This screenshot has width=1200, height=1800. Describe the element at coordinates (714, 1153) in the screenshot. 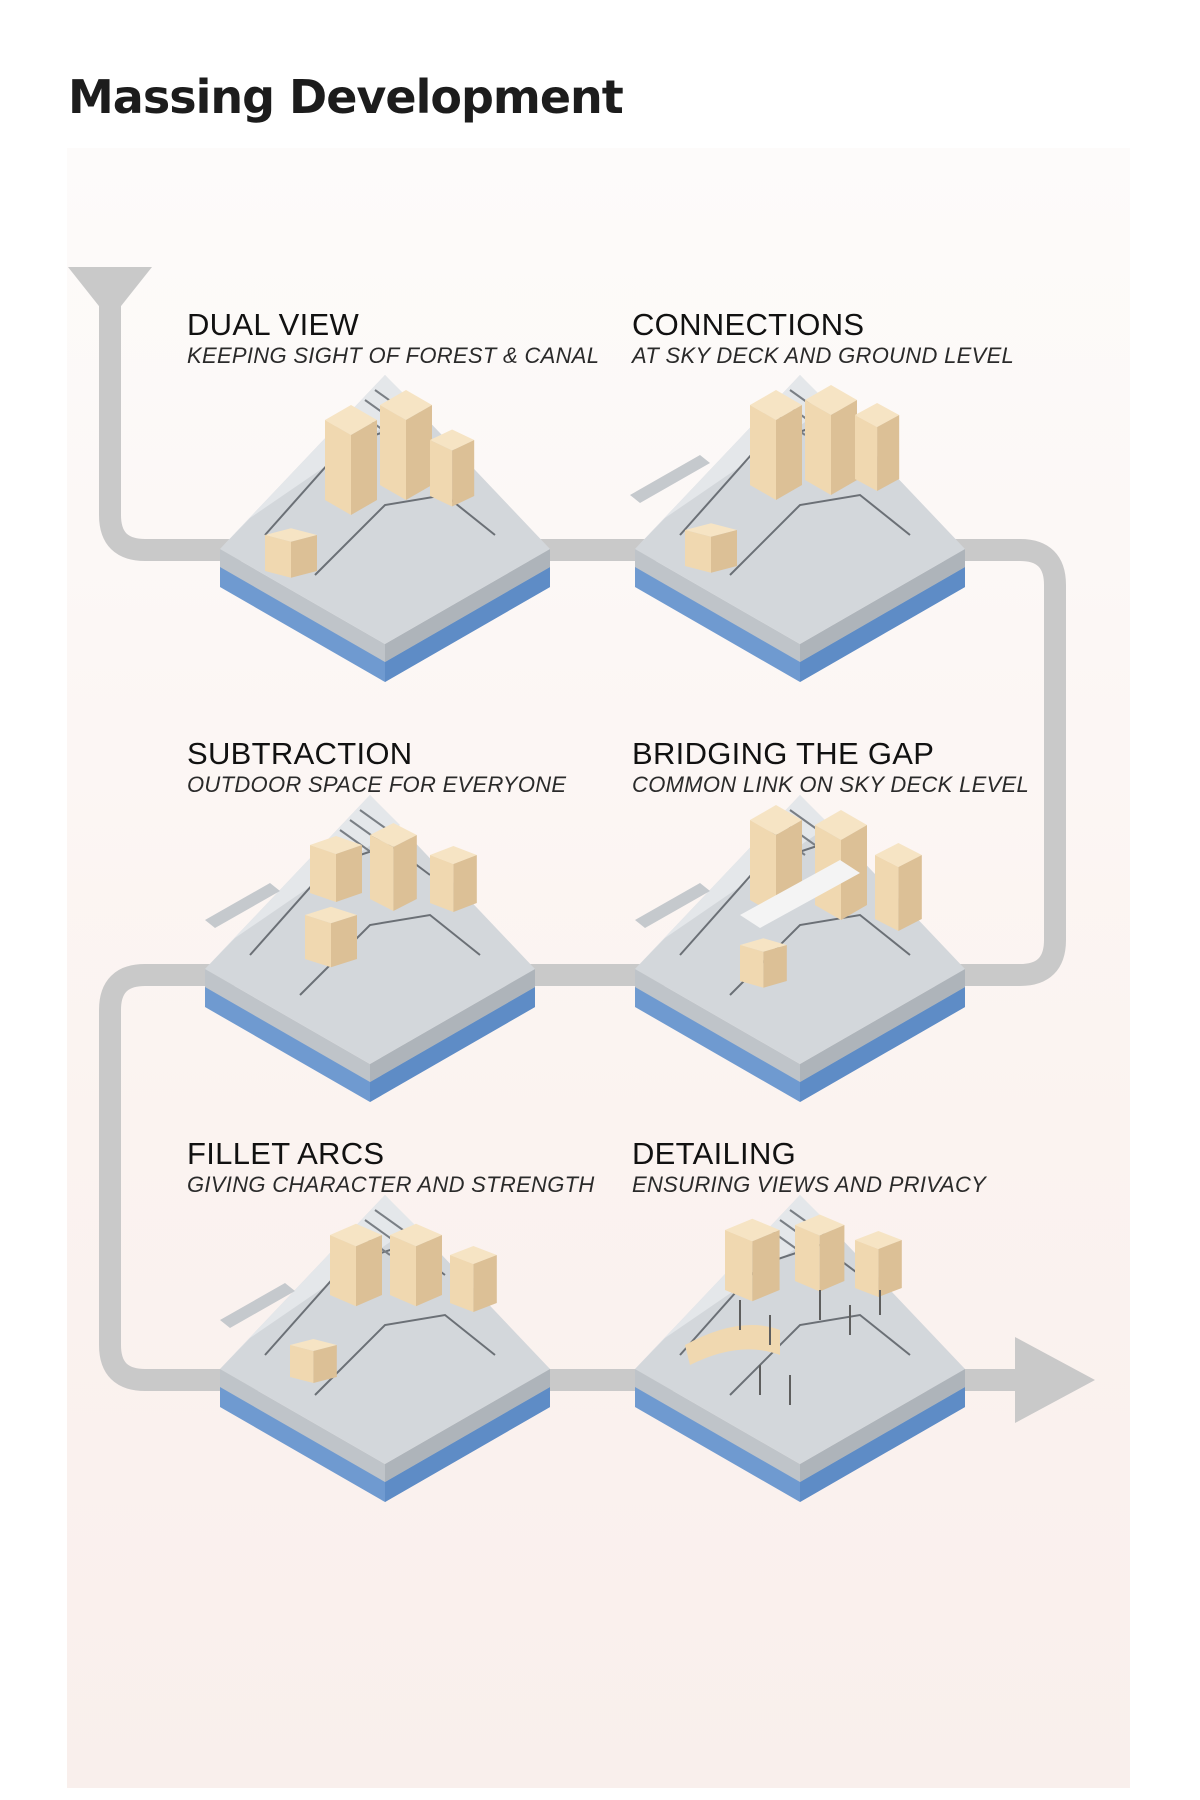

I see `step-title: DETAILING` at that location.